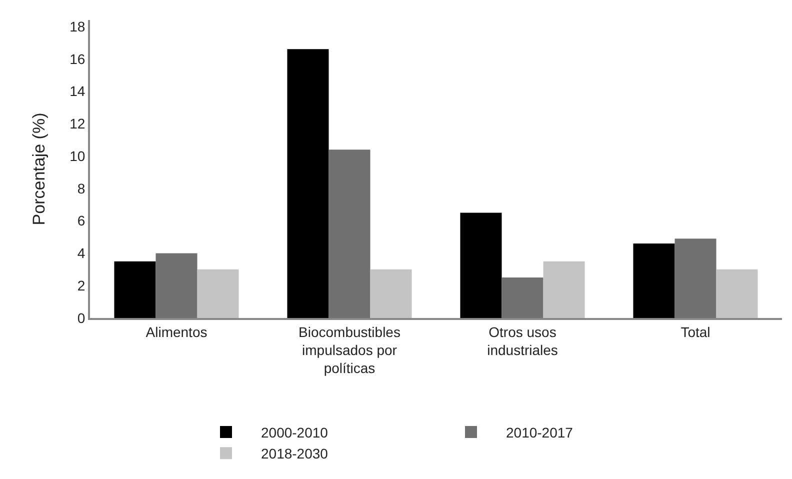 The image size is (792, 479). Describe the element at coordinates (78, 156) in the screenshot. I see `y-tick-label: 10` at that location.